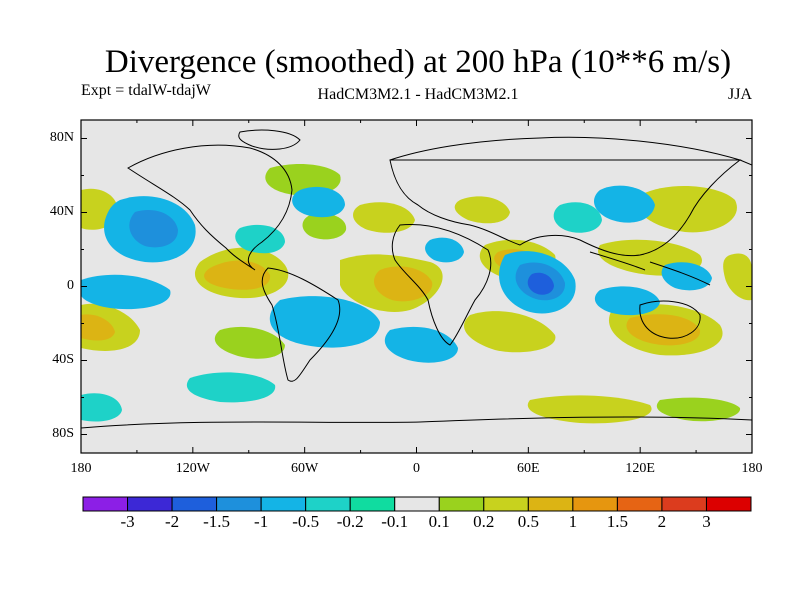 Image resolution: width=800 pixels, height=600 pixels. Describe the element at coordinates (61, 137) in the screenshot. I see `y-tick-label: 80N` at that location.